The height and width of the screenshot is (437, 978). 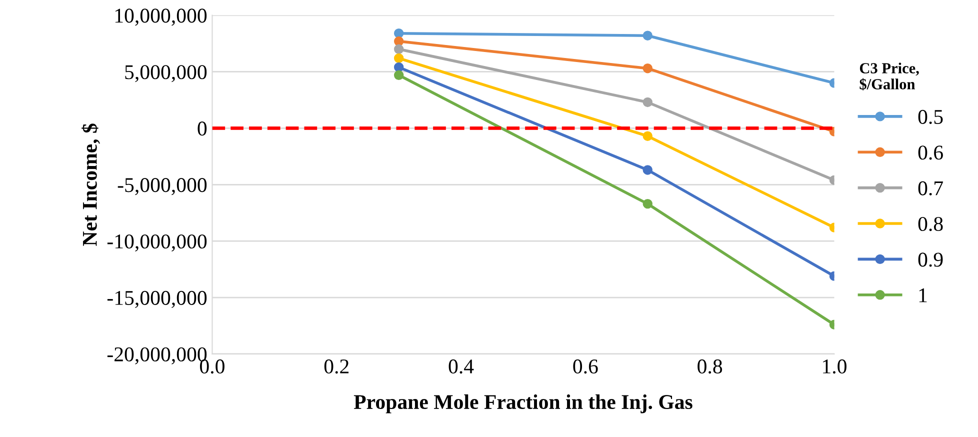 I want to click on y-tick-label: -15,000,000, so click(x=157, y=299).